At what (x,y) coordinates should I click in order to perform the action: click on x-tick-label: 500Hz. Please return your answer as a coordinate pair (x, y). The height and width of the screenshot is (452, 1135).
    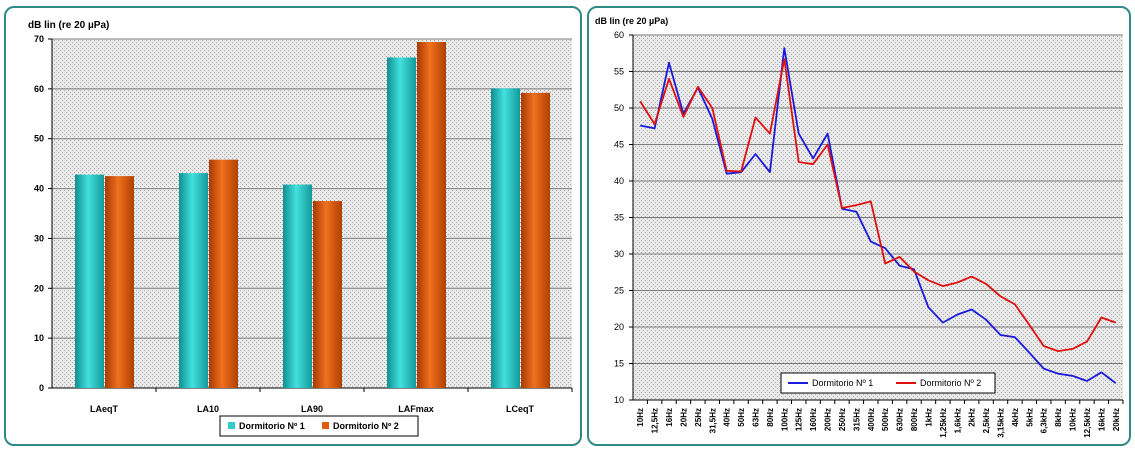
    Looking at the image, I should click on (885, 419).